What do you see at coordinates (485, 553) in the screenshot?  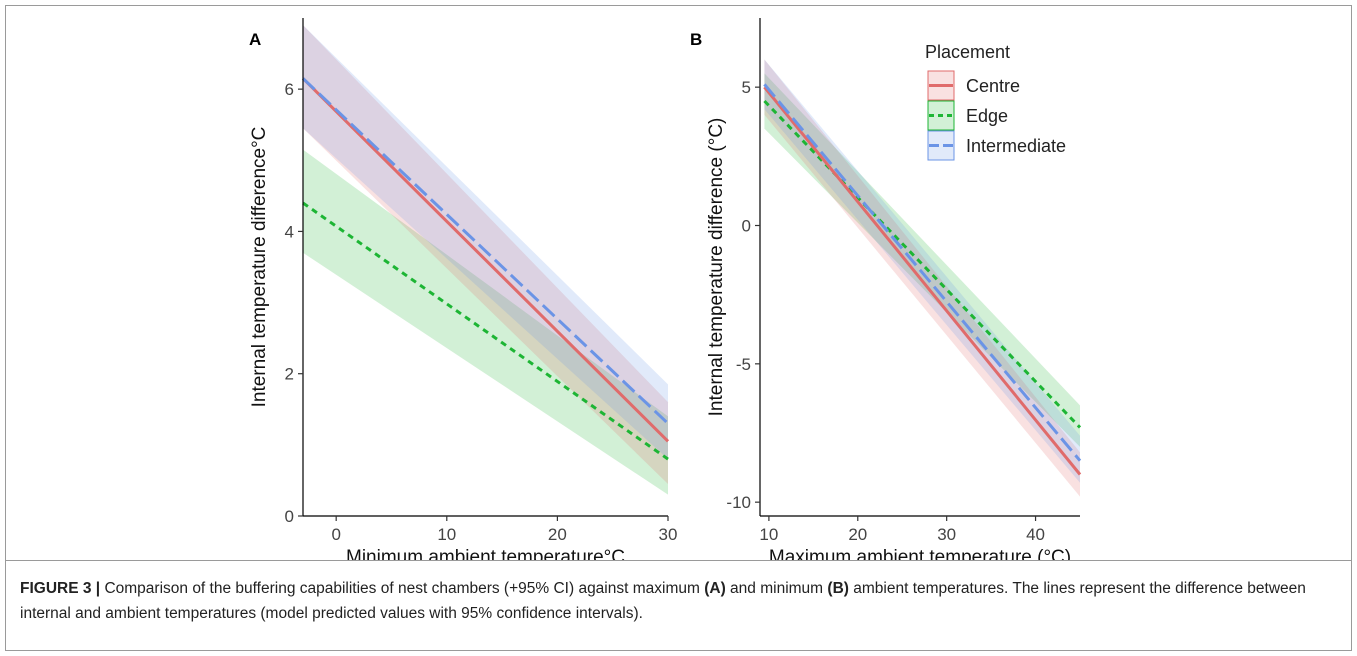 I see `x-axis-title: Minimum ambient temperature°C` at bounding box center [485, 553].